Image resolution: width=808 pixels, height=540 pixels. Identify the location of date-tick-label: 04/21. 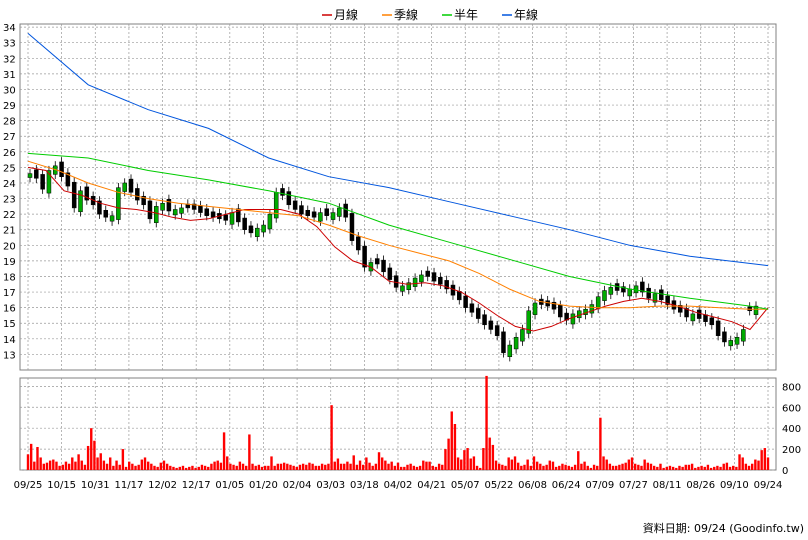
(431, 485).